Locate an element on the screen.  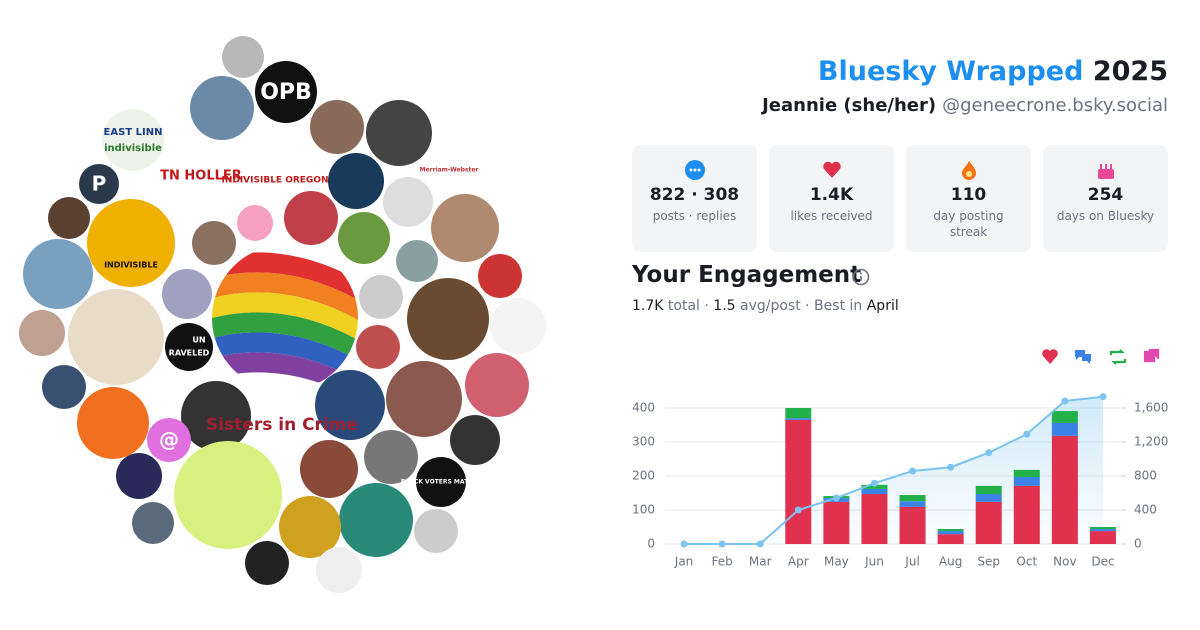
logo-text: OPB is located at coordinates (286, 92).